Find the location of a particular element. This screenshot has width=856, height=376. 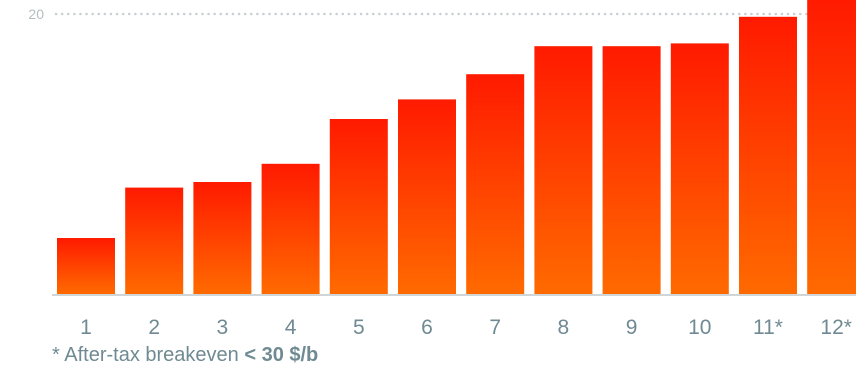

y-tick-label: 20 is located at coordinates (36, 14).